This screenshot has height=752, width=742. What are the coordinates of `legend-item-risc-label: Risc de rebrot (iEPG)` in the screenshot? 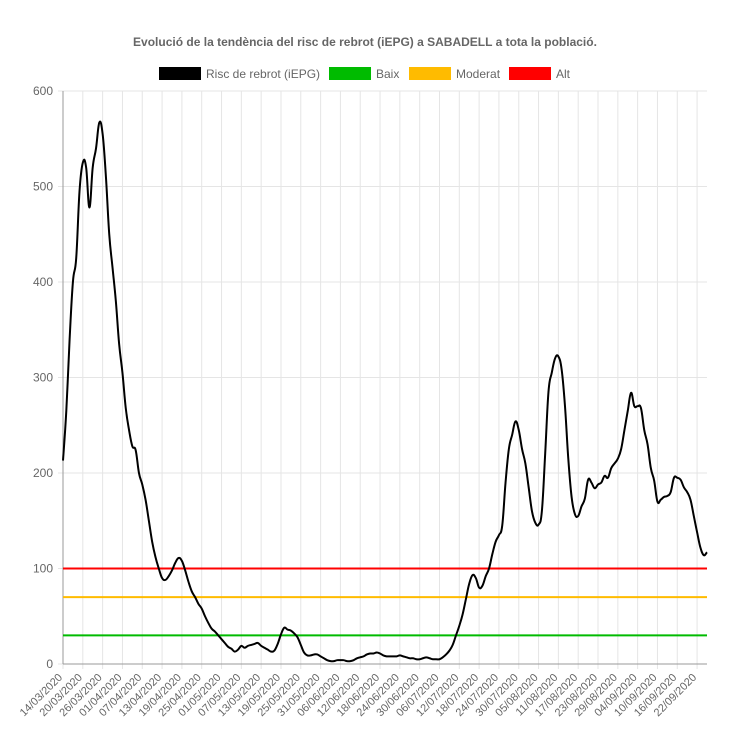 It's located at (263, 74).